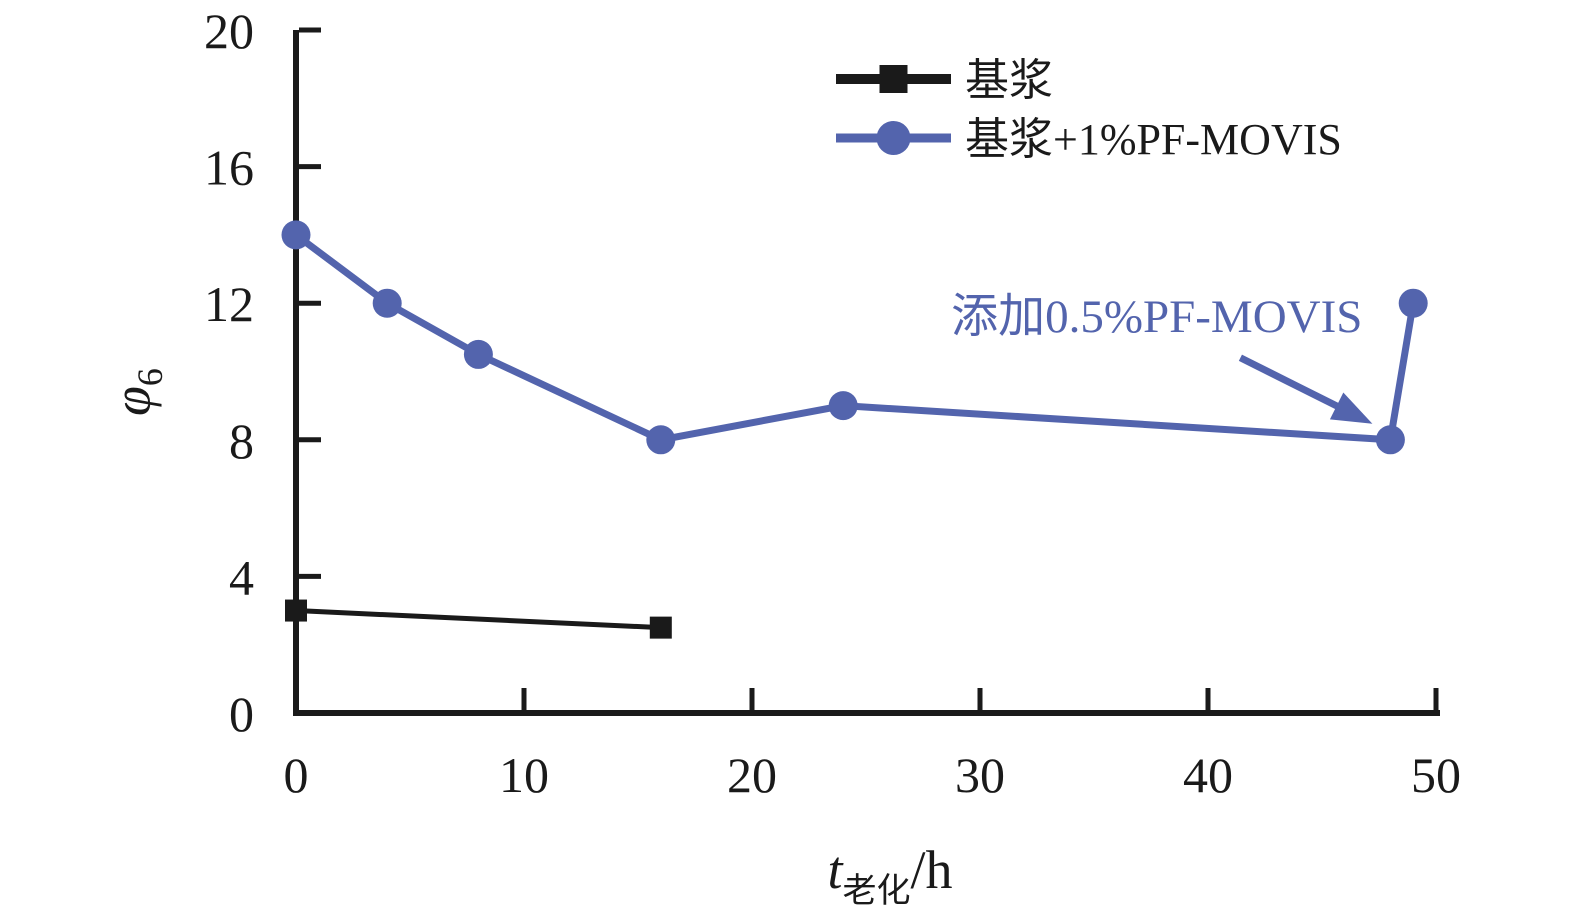 Image resolution: width=1575 pixels, height=920 pixels. Describe the element at coordinates (229, 168) in the screenshot. I see `y-tick-label-16: 16` at that location.